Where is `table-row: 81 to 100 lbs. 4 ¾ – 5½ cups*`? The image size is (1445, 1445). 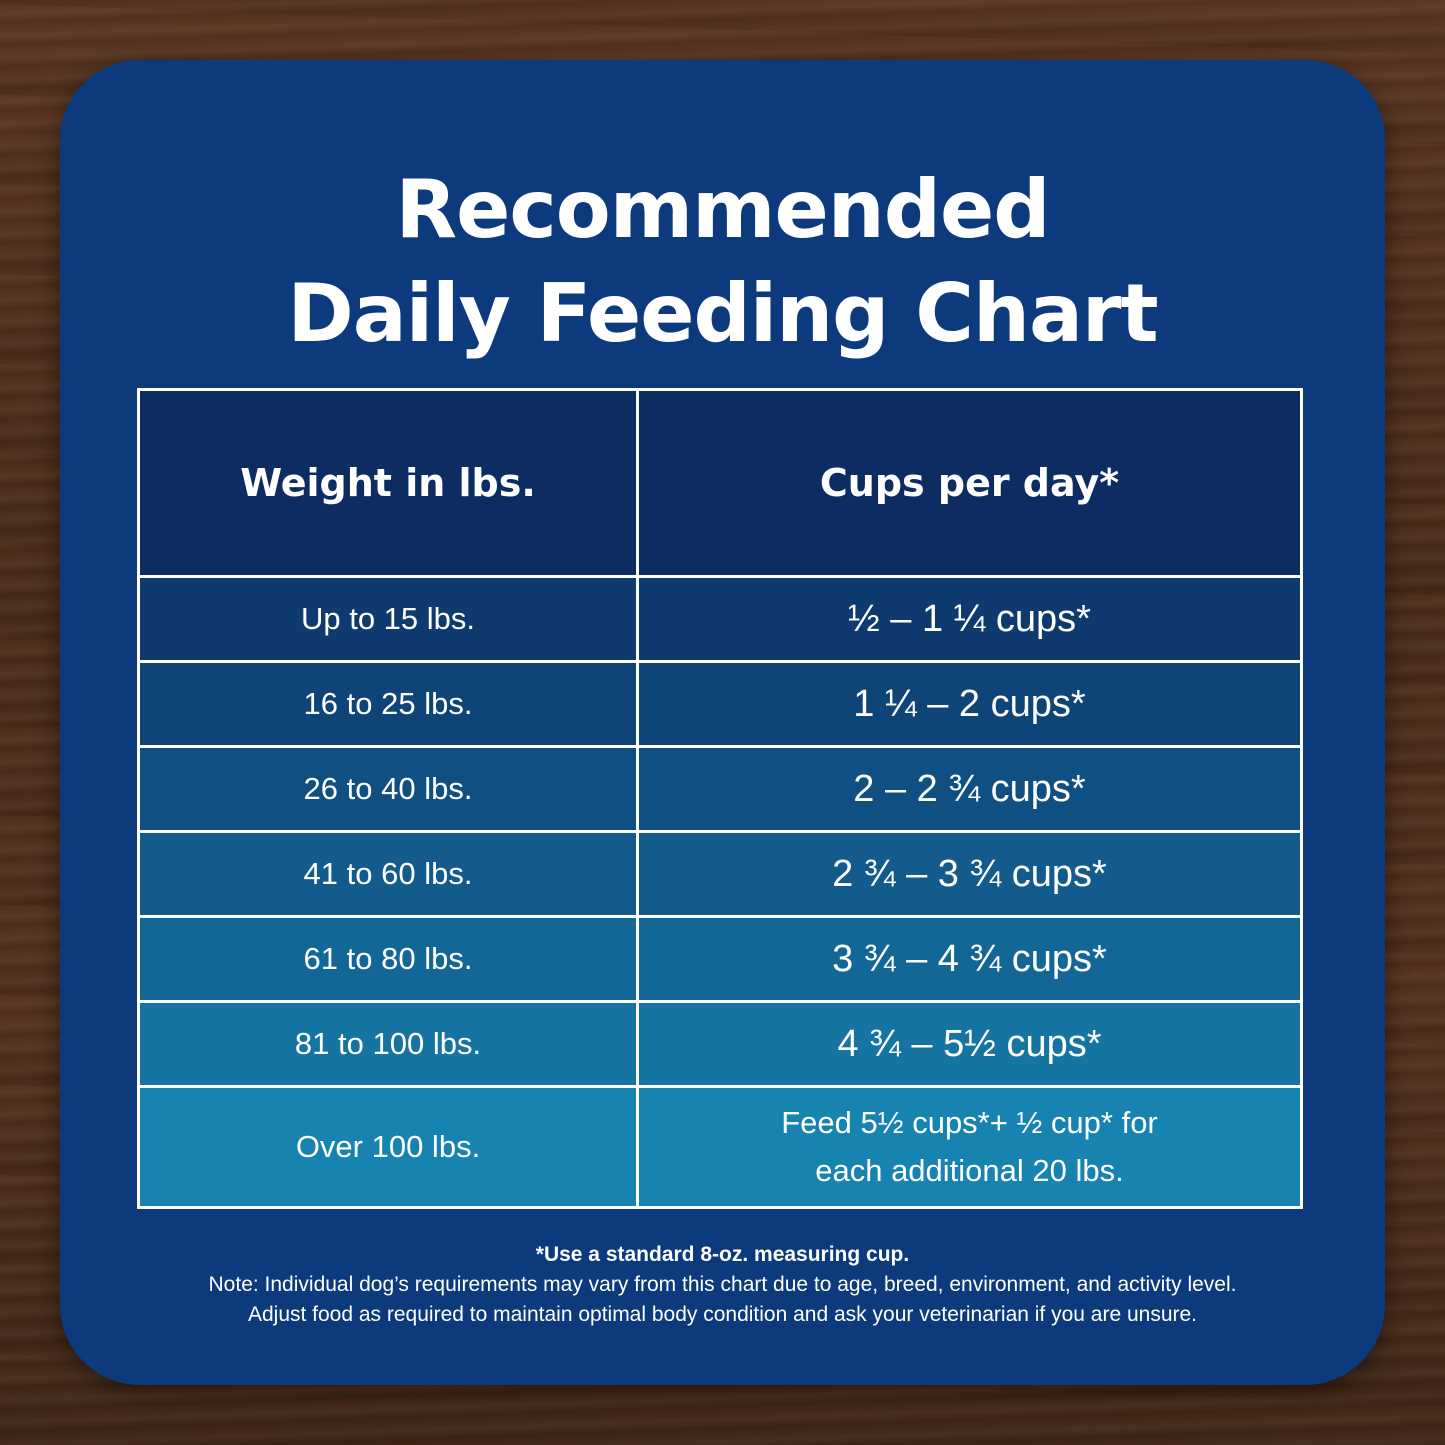 table-row: 81 to 100 lbs. 4 ¾ – 5½ cups* is located at coordinates (720, 1042).